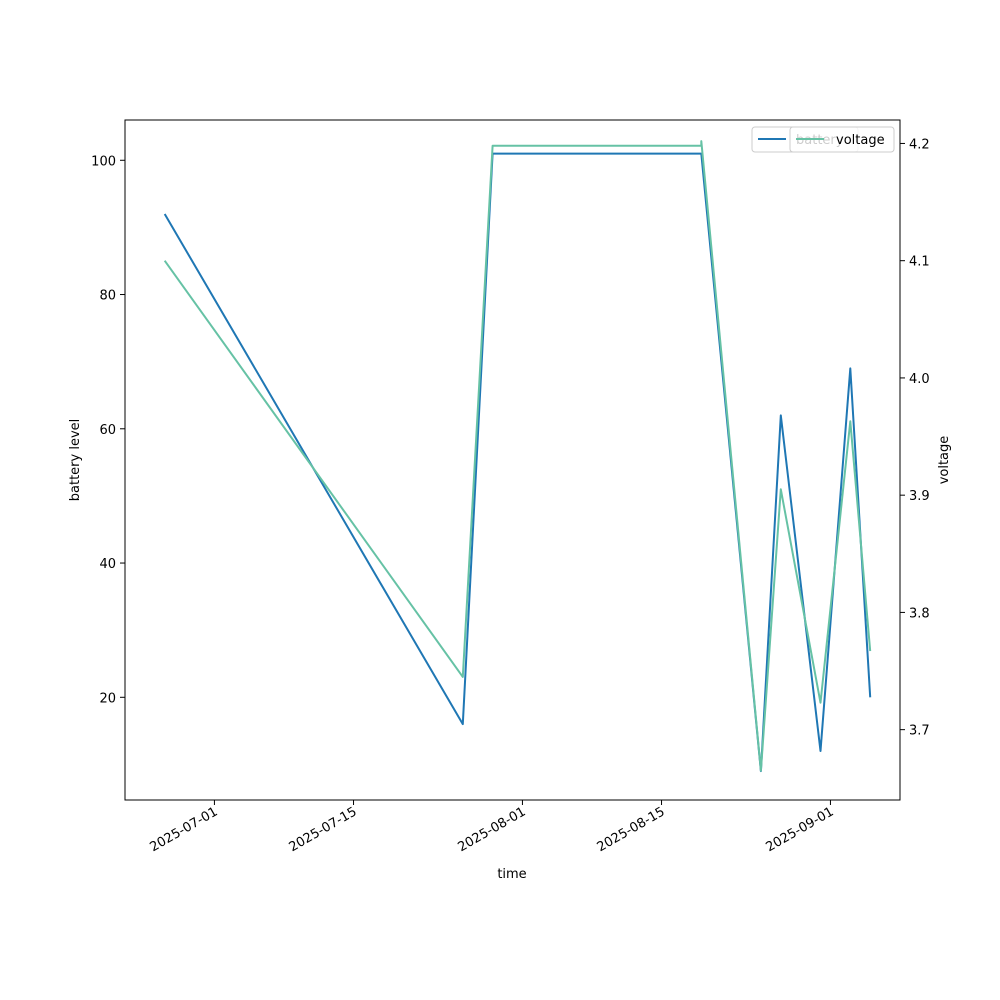  I want to click on legend-voltage-box, so click(842, 139).